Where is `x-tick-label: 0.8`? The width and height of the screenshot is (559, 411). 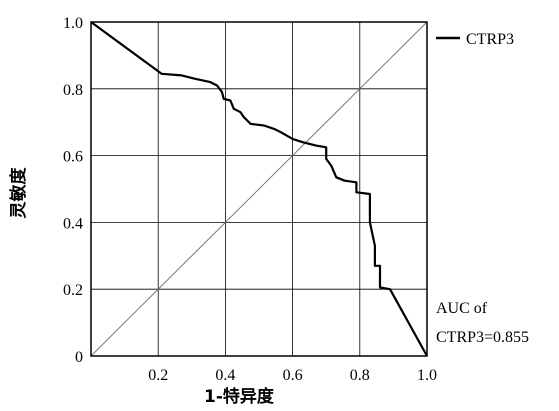 x-tick-label: 0.8 is located at coordinates (360, 375).